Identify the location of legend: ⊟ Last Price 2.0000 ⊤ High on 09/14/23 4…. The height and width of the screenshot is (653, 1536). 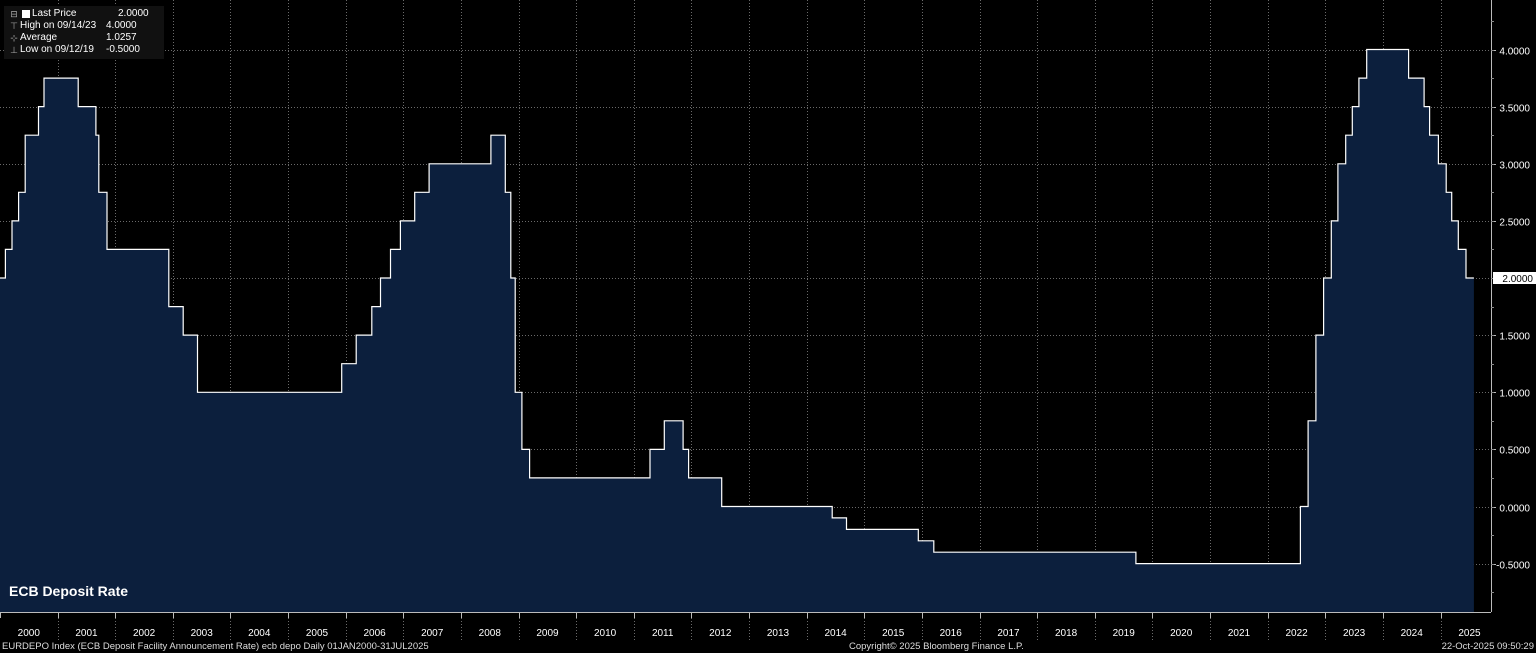
(84, 32).